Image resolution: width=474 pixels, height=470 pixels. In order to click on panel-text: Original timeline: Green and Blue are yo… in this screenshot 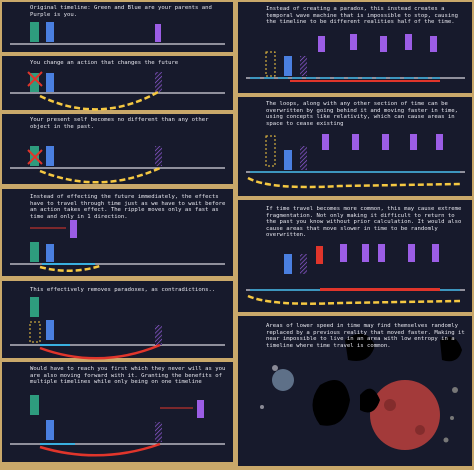, I will do `click(121, 11)`.